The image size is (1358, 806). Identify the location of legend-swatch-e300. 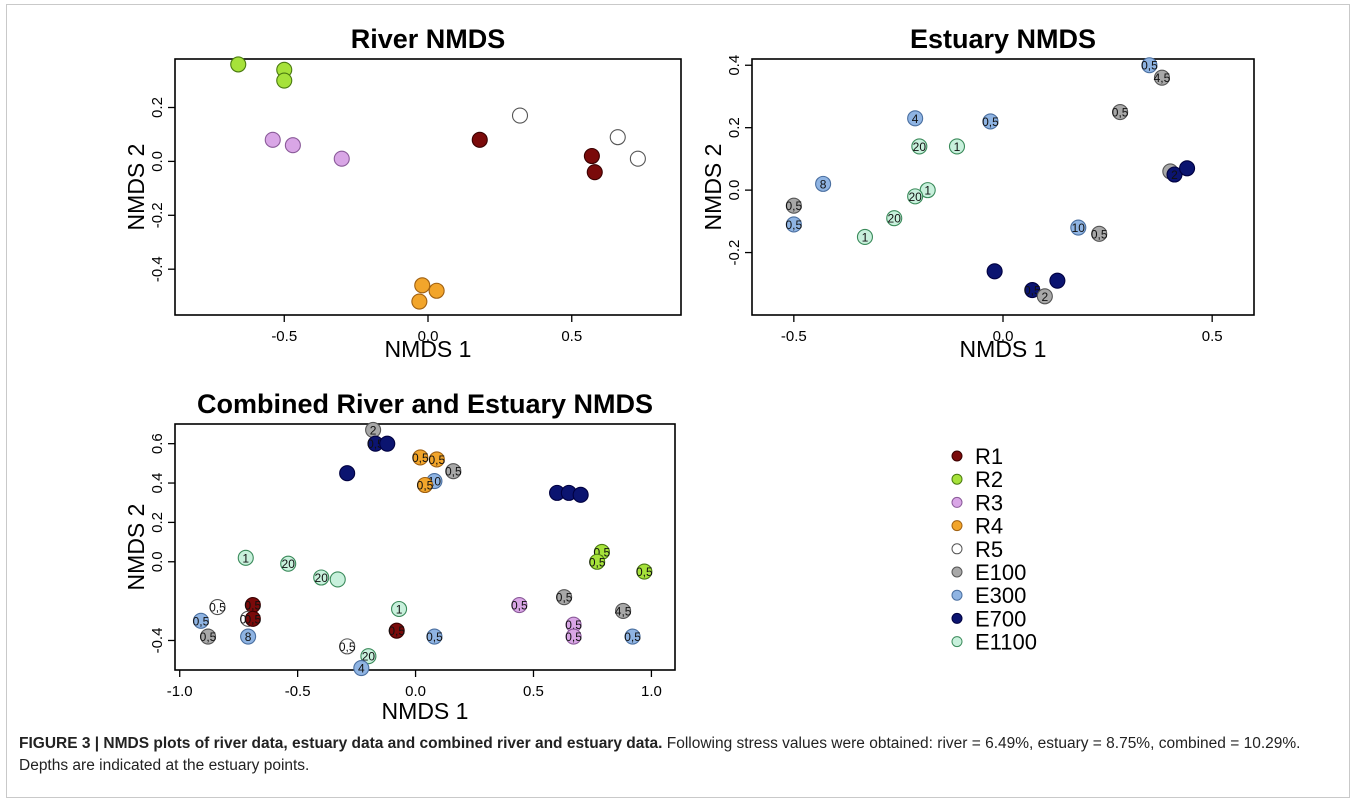
(957, 595).